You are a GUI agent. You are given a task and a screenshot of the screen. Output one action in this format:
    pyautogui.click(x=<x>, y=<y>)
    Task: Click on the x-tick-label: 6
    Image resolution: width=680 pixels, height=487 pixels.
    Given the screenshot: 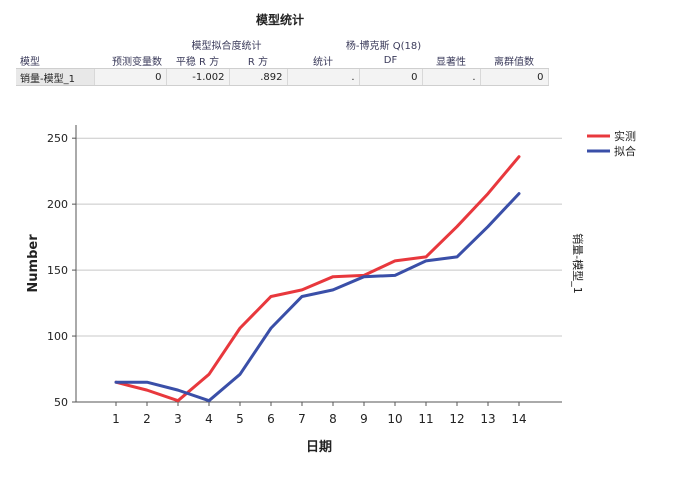 What is the action you would take?
    pyautogui.click(x=271, y=419)
    